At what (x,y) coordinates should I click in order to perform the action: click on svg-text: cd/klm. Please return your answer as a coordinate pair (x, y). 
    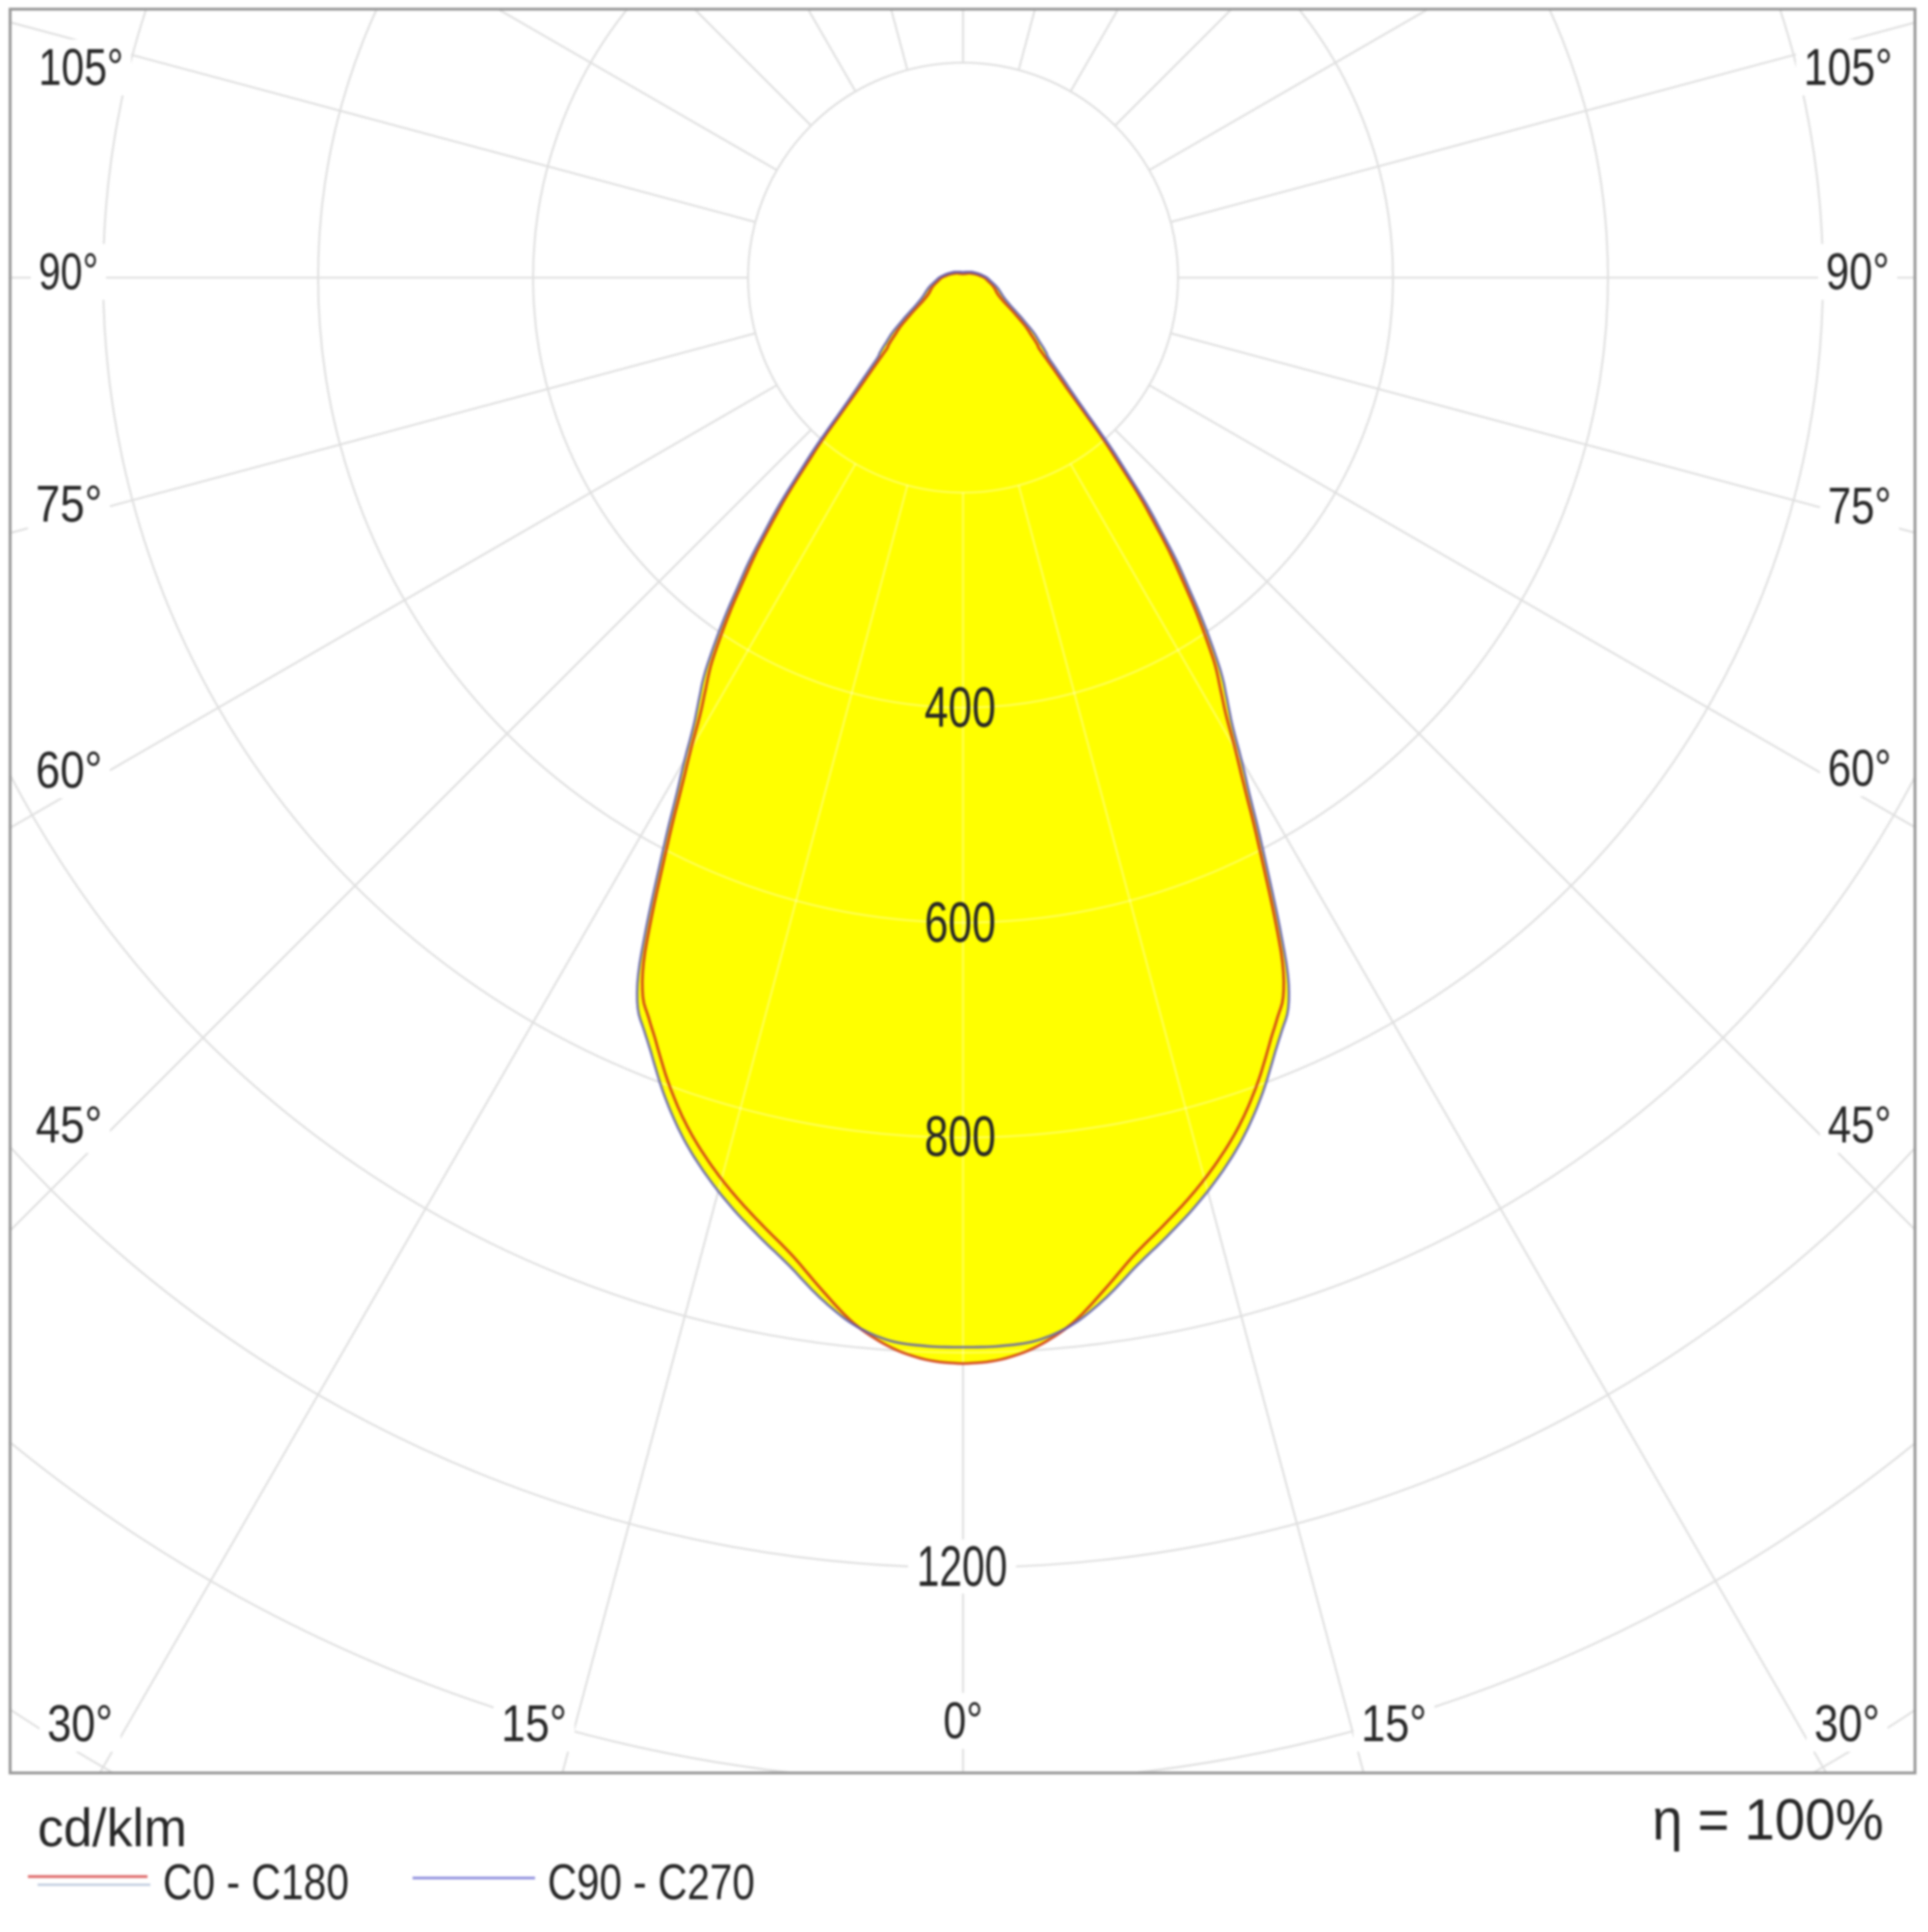
    Looking at the image, I should click on (113, 1828).